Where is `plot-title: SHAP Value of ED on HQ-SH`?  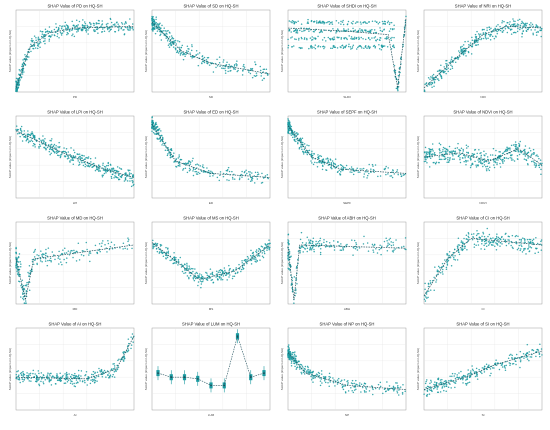
plot-title: SHAP Value of ED on HQ-SH is located at coordinates (210, 112).